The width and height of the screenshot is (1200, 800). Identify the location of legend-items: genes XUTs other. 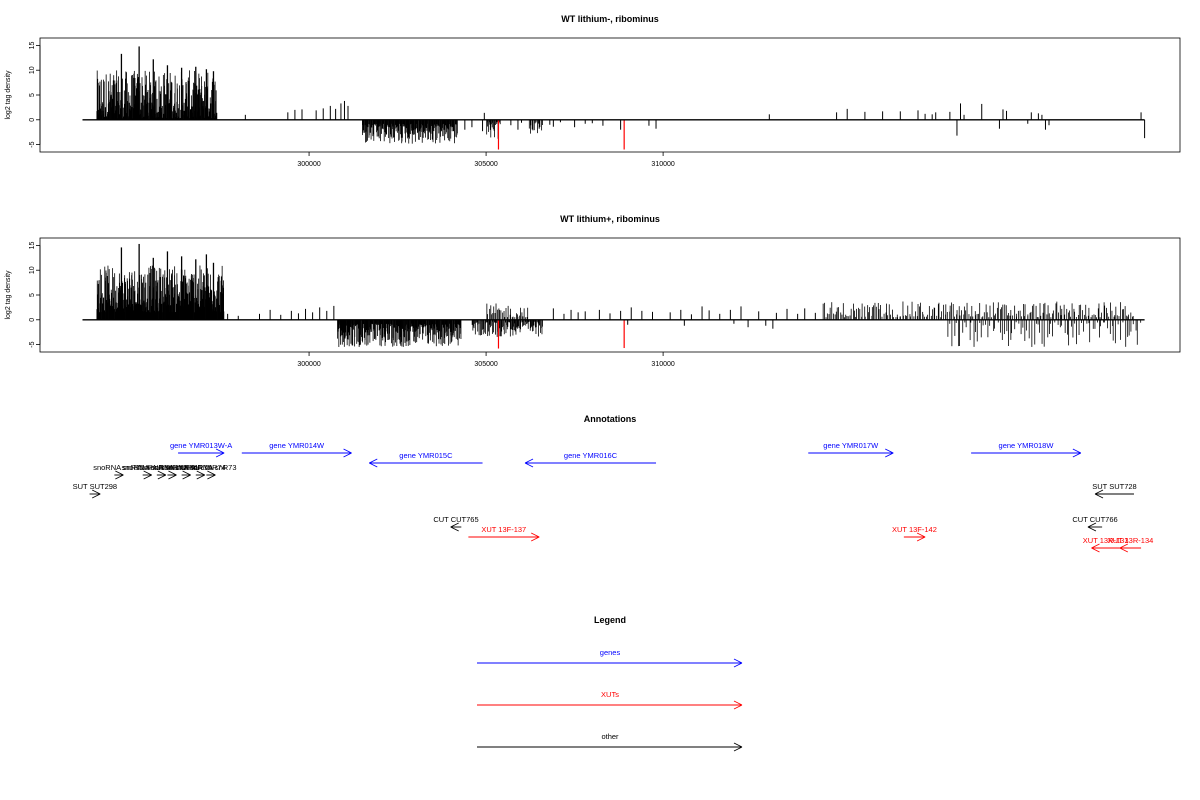
(610, 700).